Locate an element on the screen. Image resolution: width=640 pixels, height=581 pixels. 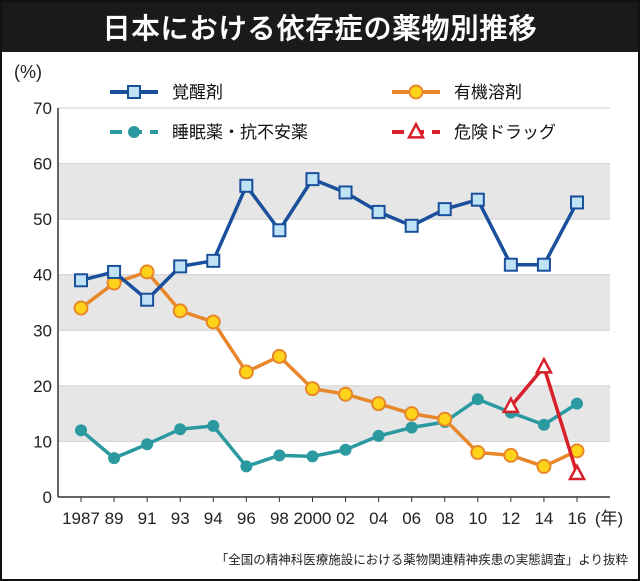
legend-item: 危険ドラッグ is located at coordinates (474, 132).